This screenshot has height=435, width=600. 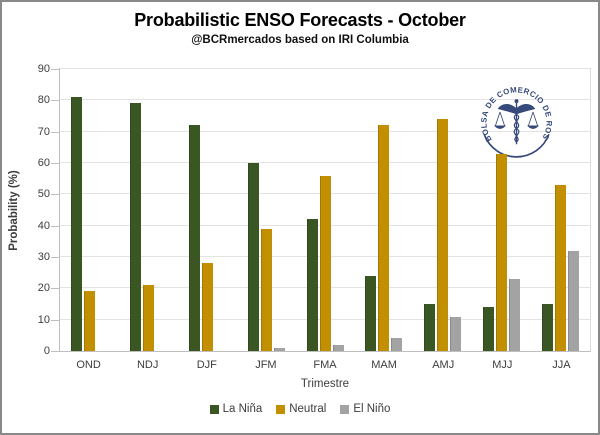 What do you see at coordinates (43, 319) in the screenshot?
I see `y-tick-label-10: 10` at bounding box center [43, 319].